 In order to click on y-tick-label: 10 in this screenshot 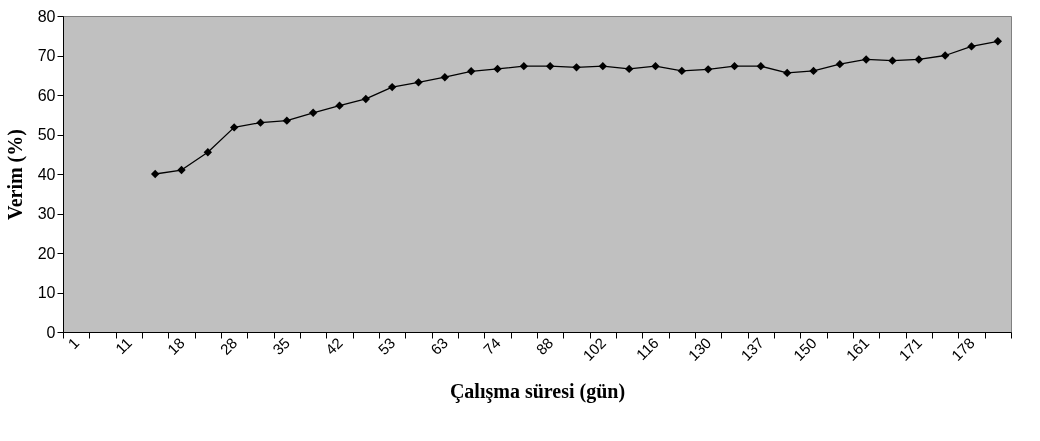, I will do `click(46, 292)`.